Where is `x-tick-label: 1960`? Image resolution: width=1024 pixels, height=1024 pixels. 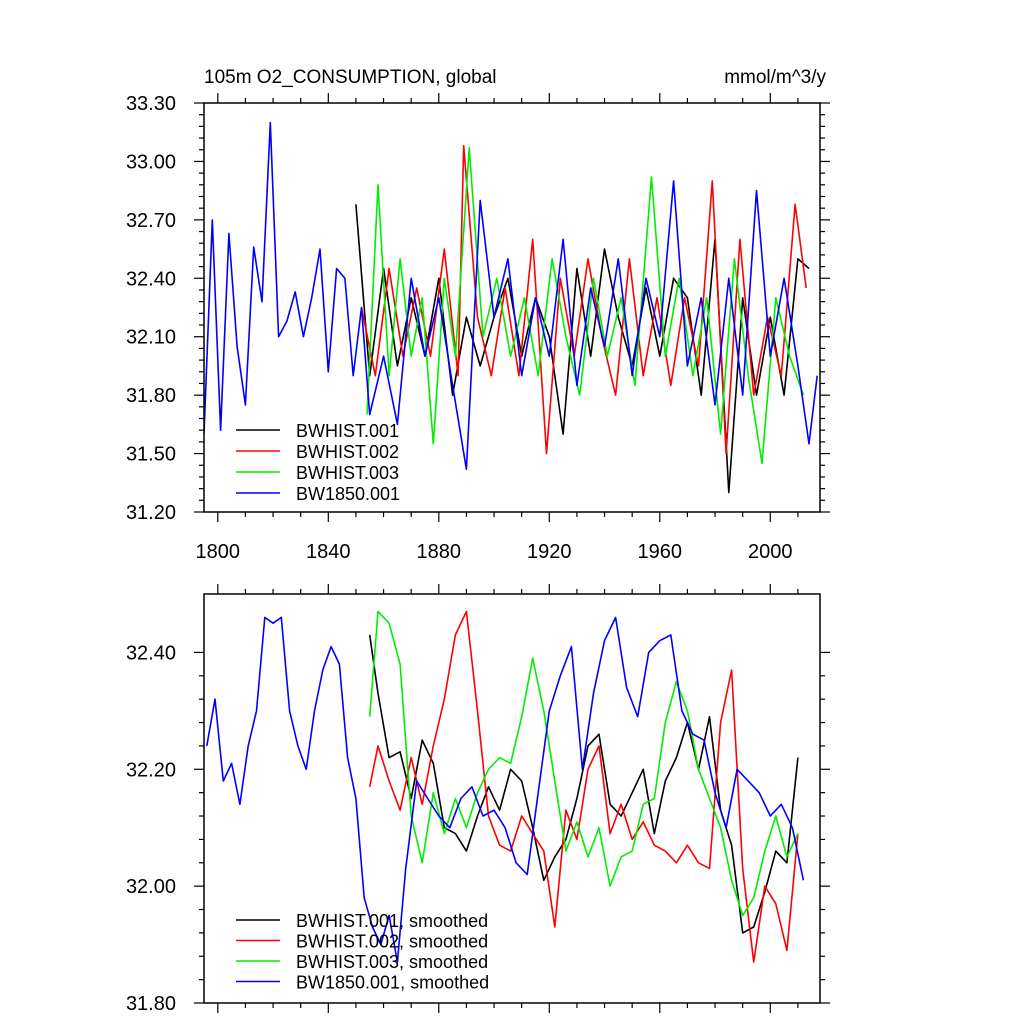
x-tick-label: 1960 is located at coordinates (660, 552).